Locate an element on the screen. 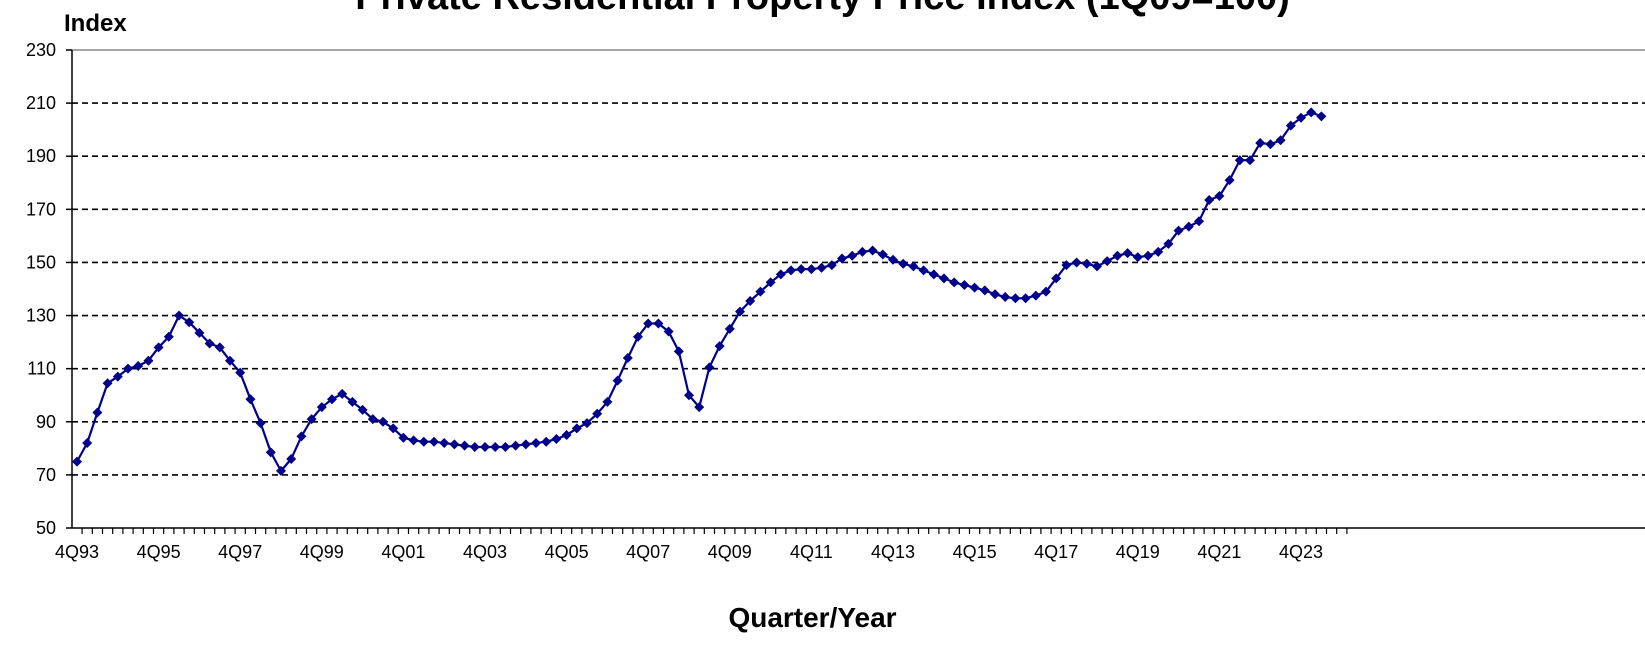 This screenshot has height=665, width=1645. x-tick-label-4Q05: 4Q05 is located at coordinates (567, 552).